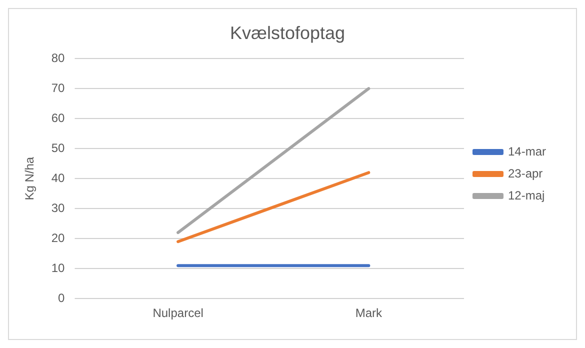  I want to click on y-tick-label: 40, so click(58, 177).